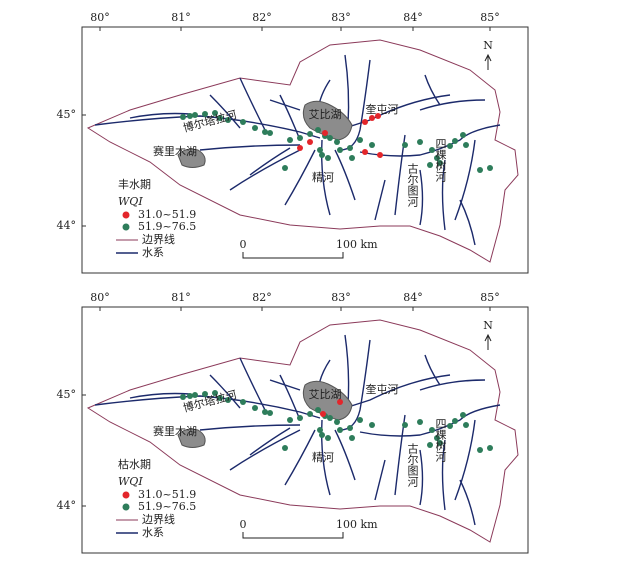 The height and width of the screenshot is (566, 644). Describe the element at coordinates (413, 17) in the screenshot. I see `lon-label: 84°` at that location.